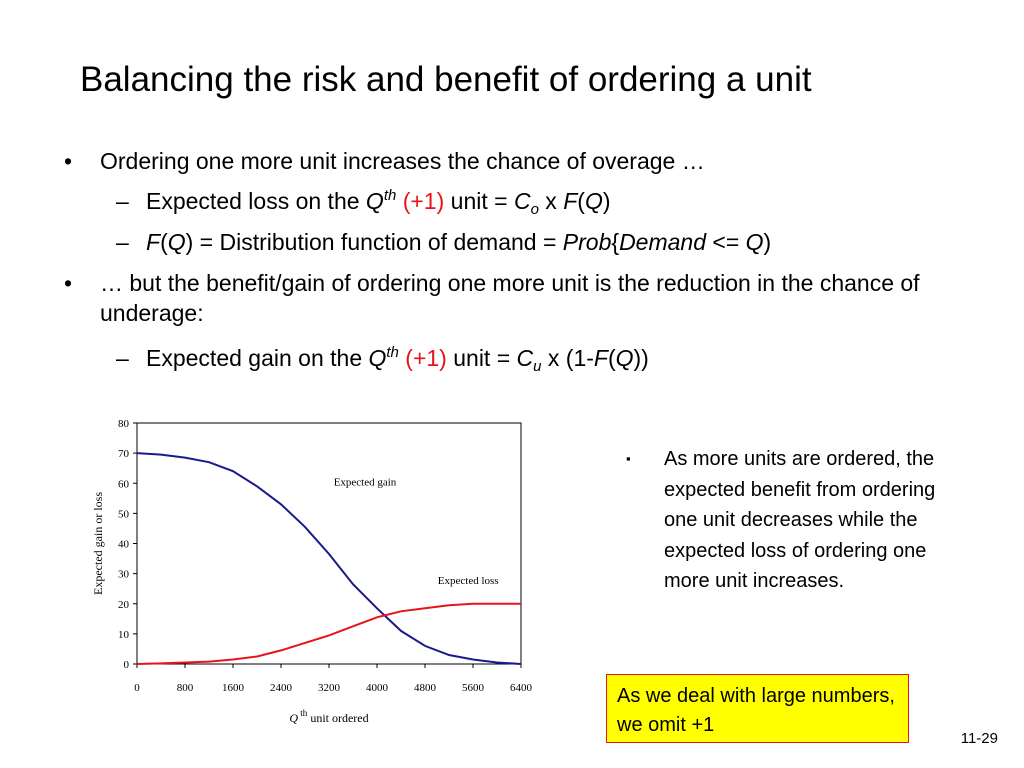 This screenshot has height=768, width=1024. I want to click on expected-loss-line, so click(328, 633).